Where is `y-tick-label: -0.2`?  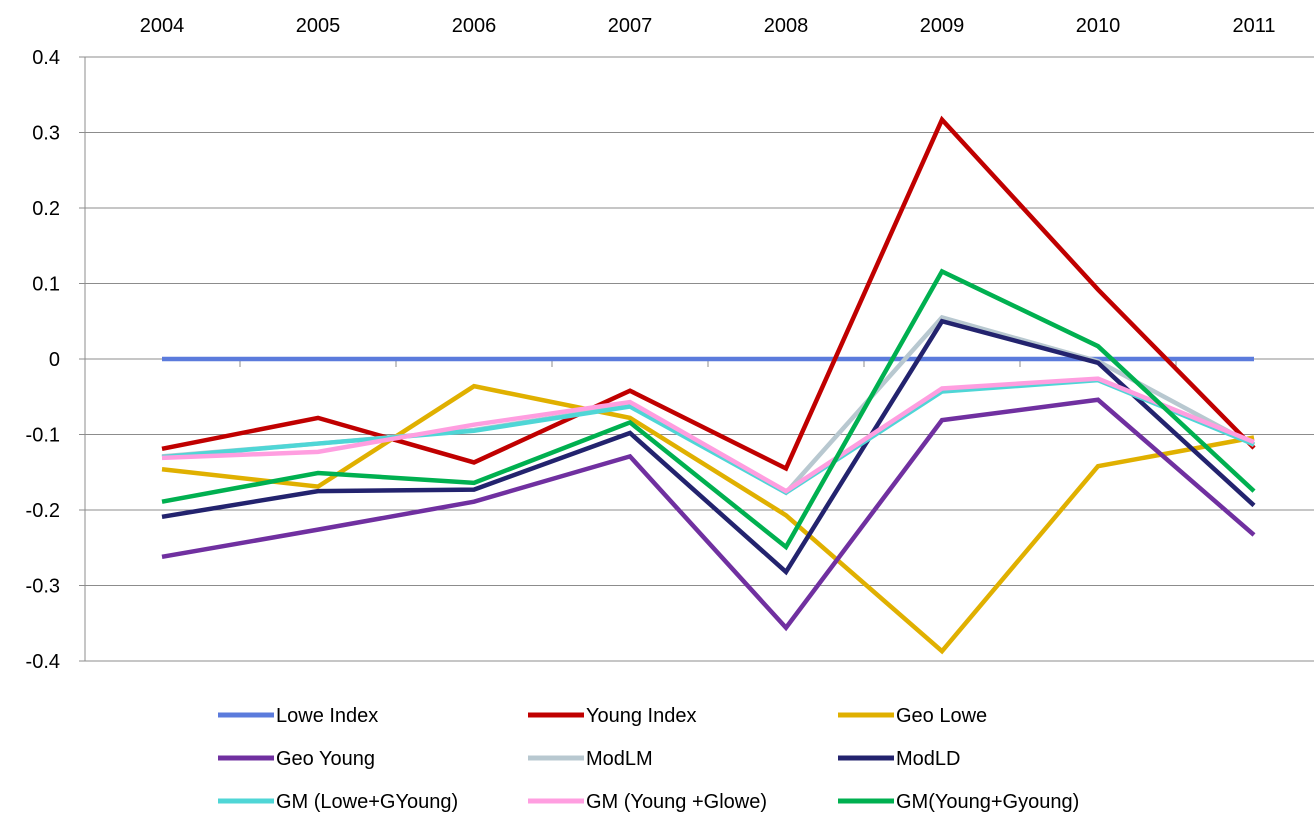
y-tick-label: -0.2 is located at coordinates (43, 511).